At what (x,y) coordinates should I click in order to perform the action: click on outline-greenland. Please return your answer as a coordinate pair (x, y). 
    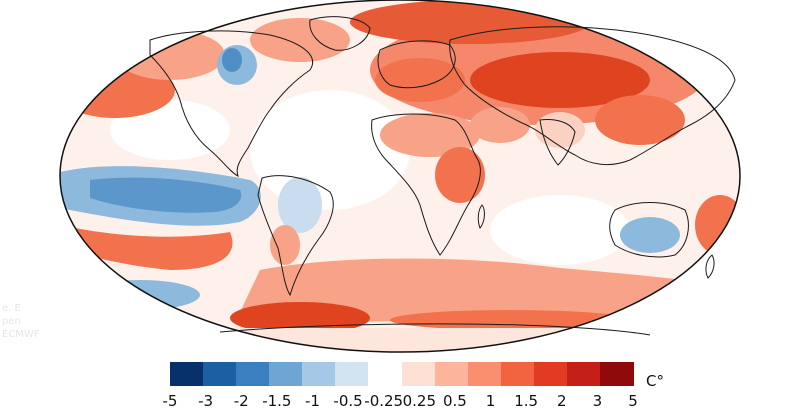
    Looking at the image, I should click on (340, 33).